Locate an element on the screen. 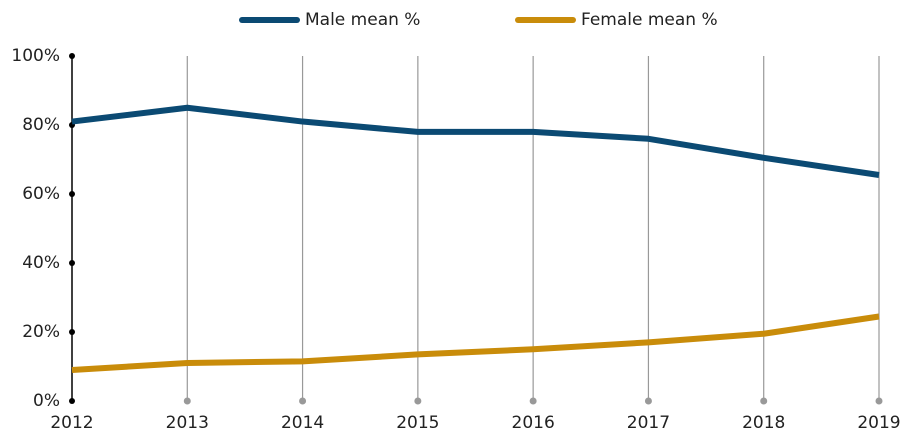 This screenshot has width=903, height=440. x-tick-label: 2018 is located at coordinates (763, 423).